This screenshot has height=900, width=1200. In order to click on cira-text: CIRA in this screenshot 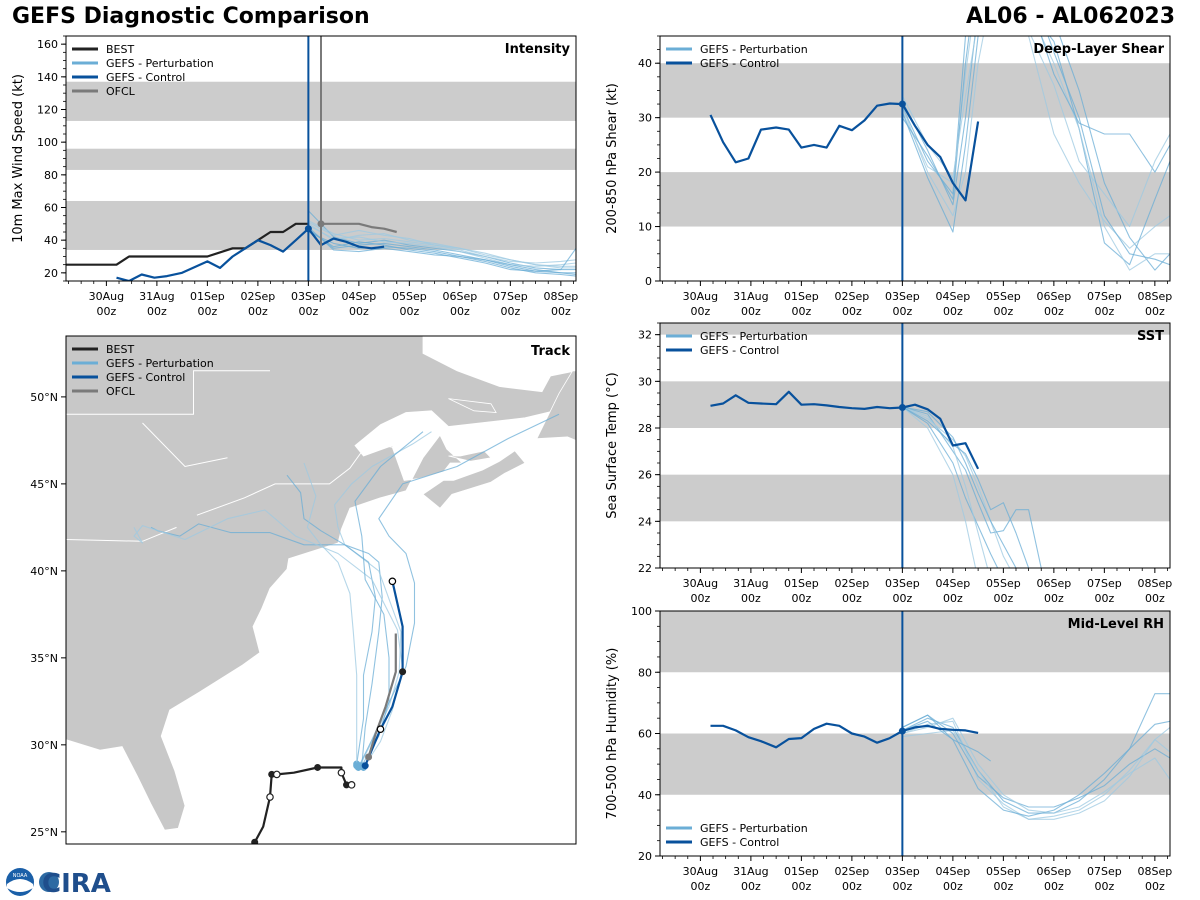, I will do `click(76, 883)`.